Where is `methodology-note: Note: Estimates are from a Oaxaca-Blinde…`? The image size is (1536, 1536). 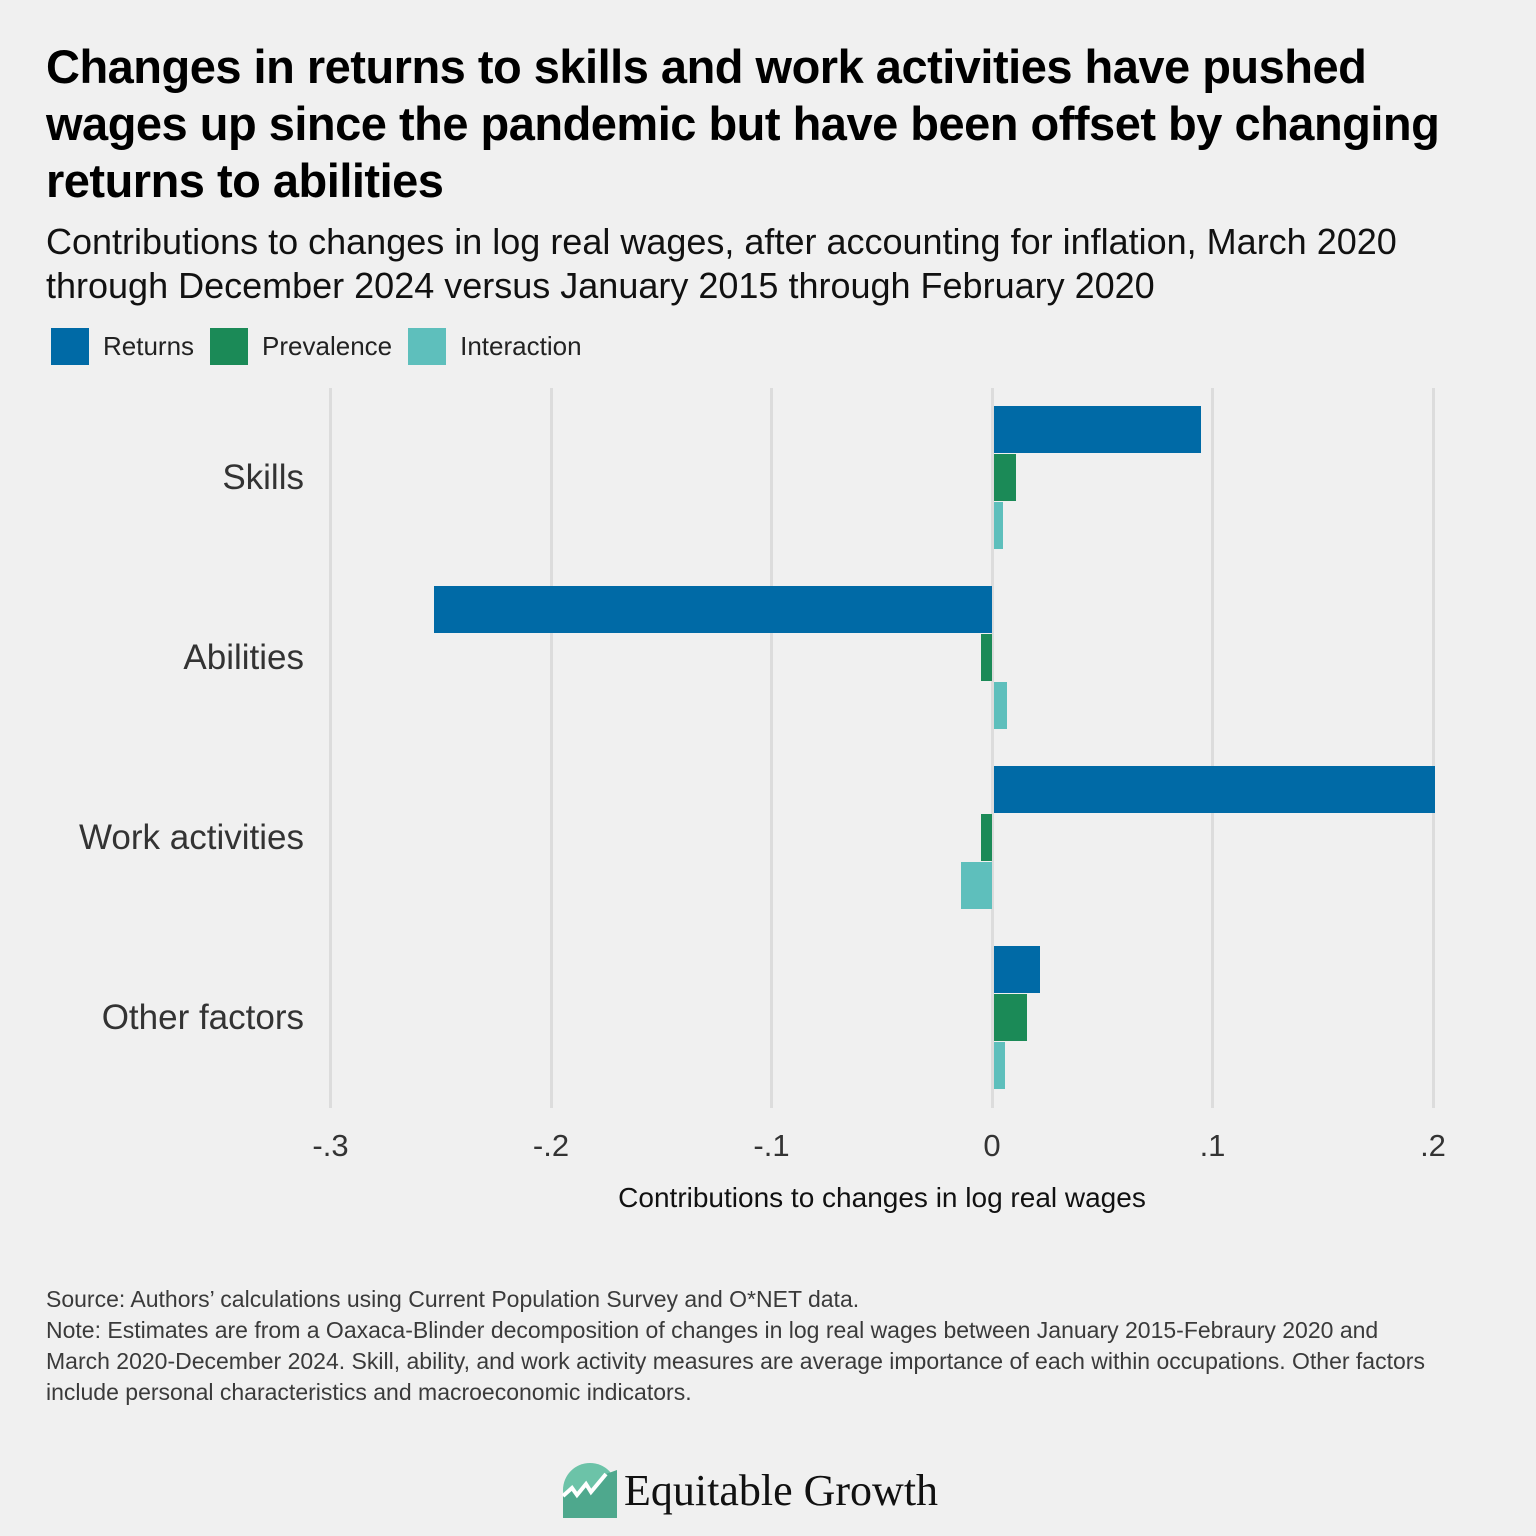 methodology-note: Note: Estimates are from a Oaxaca-Blinde… is located at coordinates (735, 1361).